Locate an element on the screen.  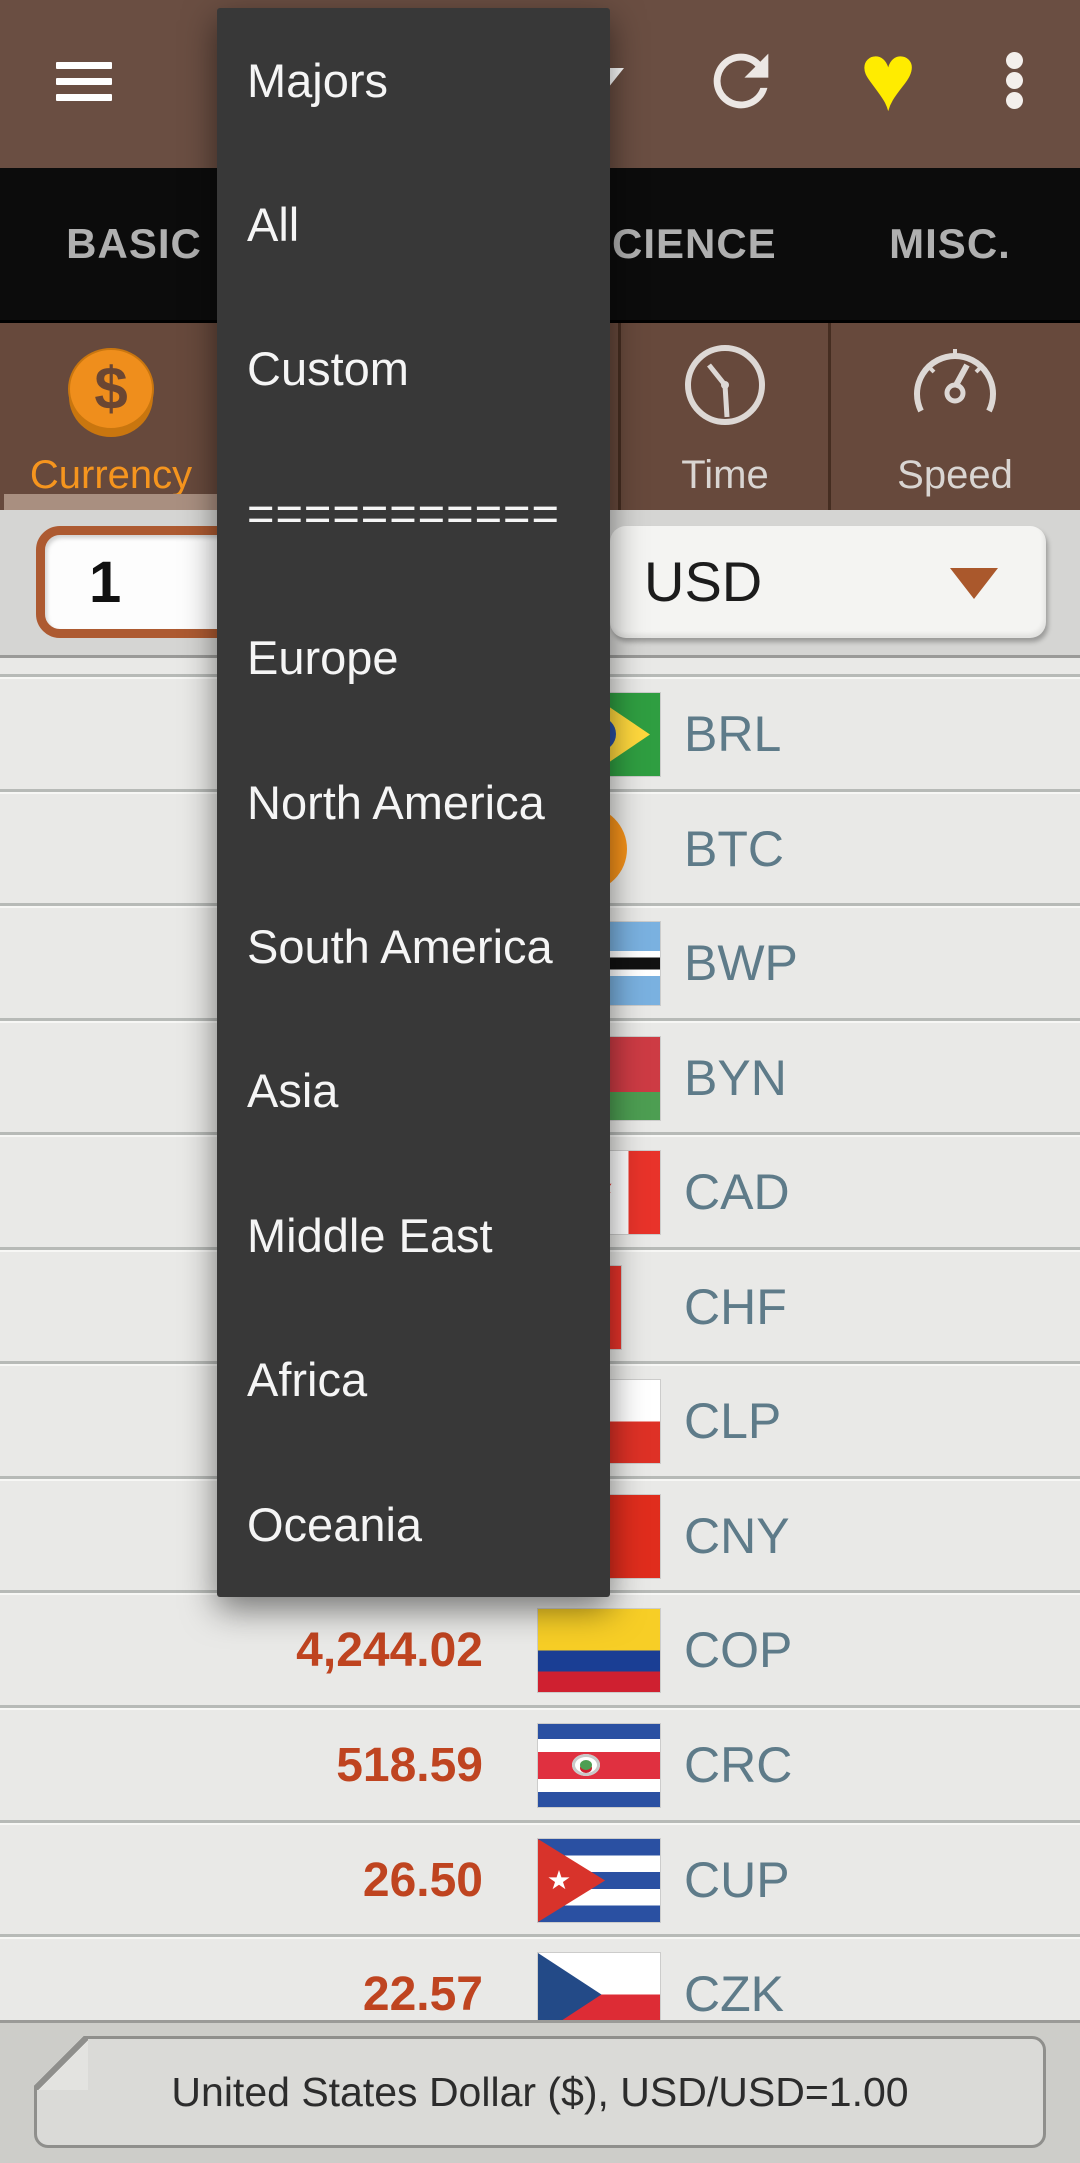
menu-item-majors: Majors is located at coordinates (318, 80).